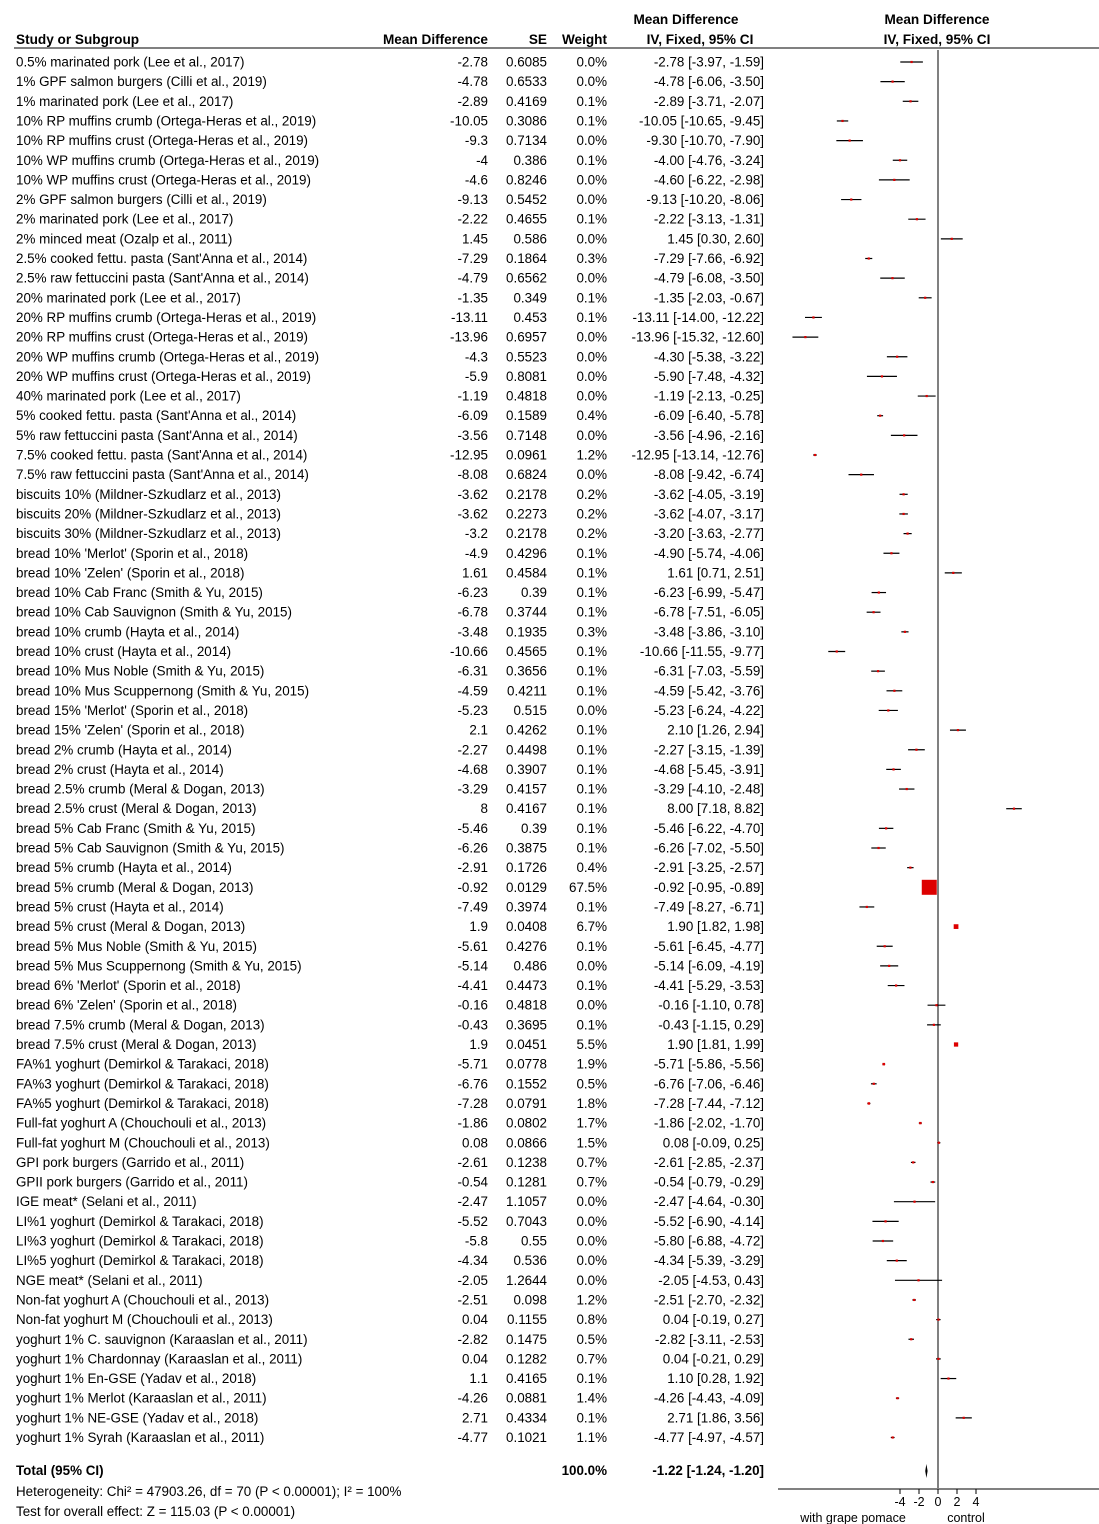 Image resolution: width=1099 pixels, height=1524 pixels. Describe the element at coordinates (685, 19) in the screenshot. I see `header-ci-top: Mean Difference` at that location.